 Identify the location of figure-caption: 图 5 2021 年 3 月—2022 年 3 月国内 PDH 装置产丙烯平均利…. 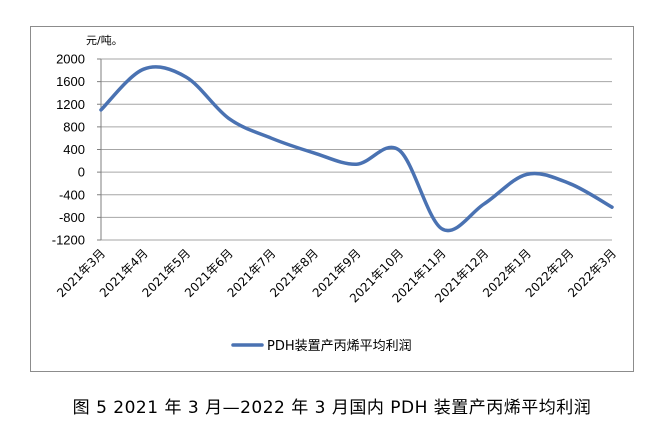
(332, 408).